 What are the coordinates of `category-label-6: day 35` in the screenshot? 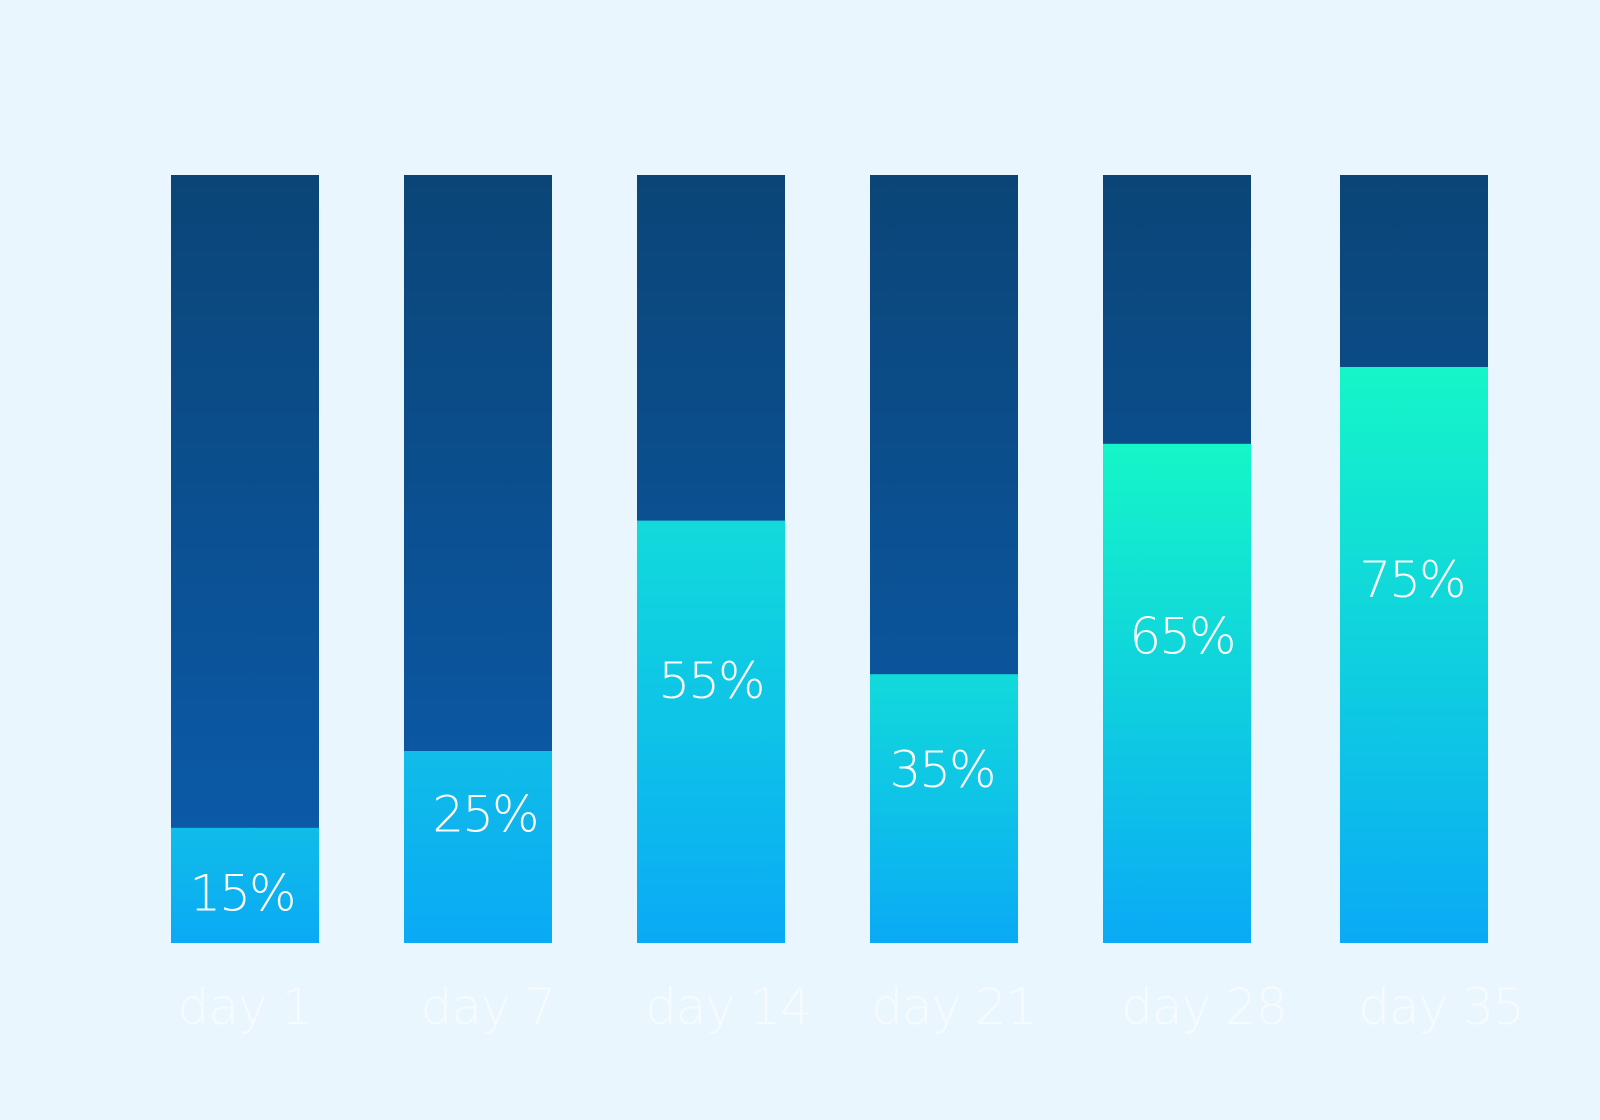 It's located at (1440, 1007).